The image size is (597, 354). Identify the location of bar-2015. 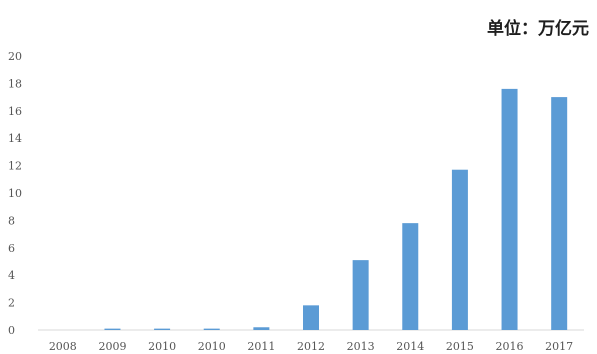
(459, 249).